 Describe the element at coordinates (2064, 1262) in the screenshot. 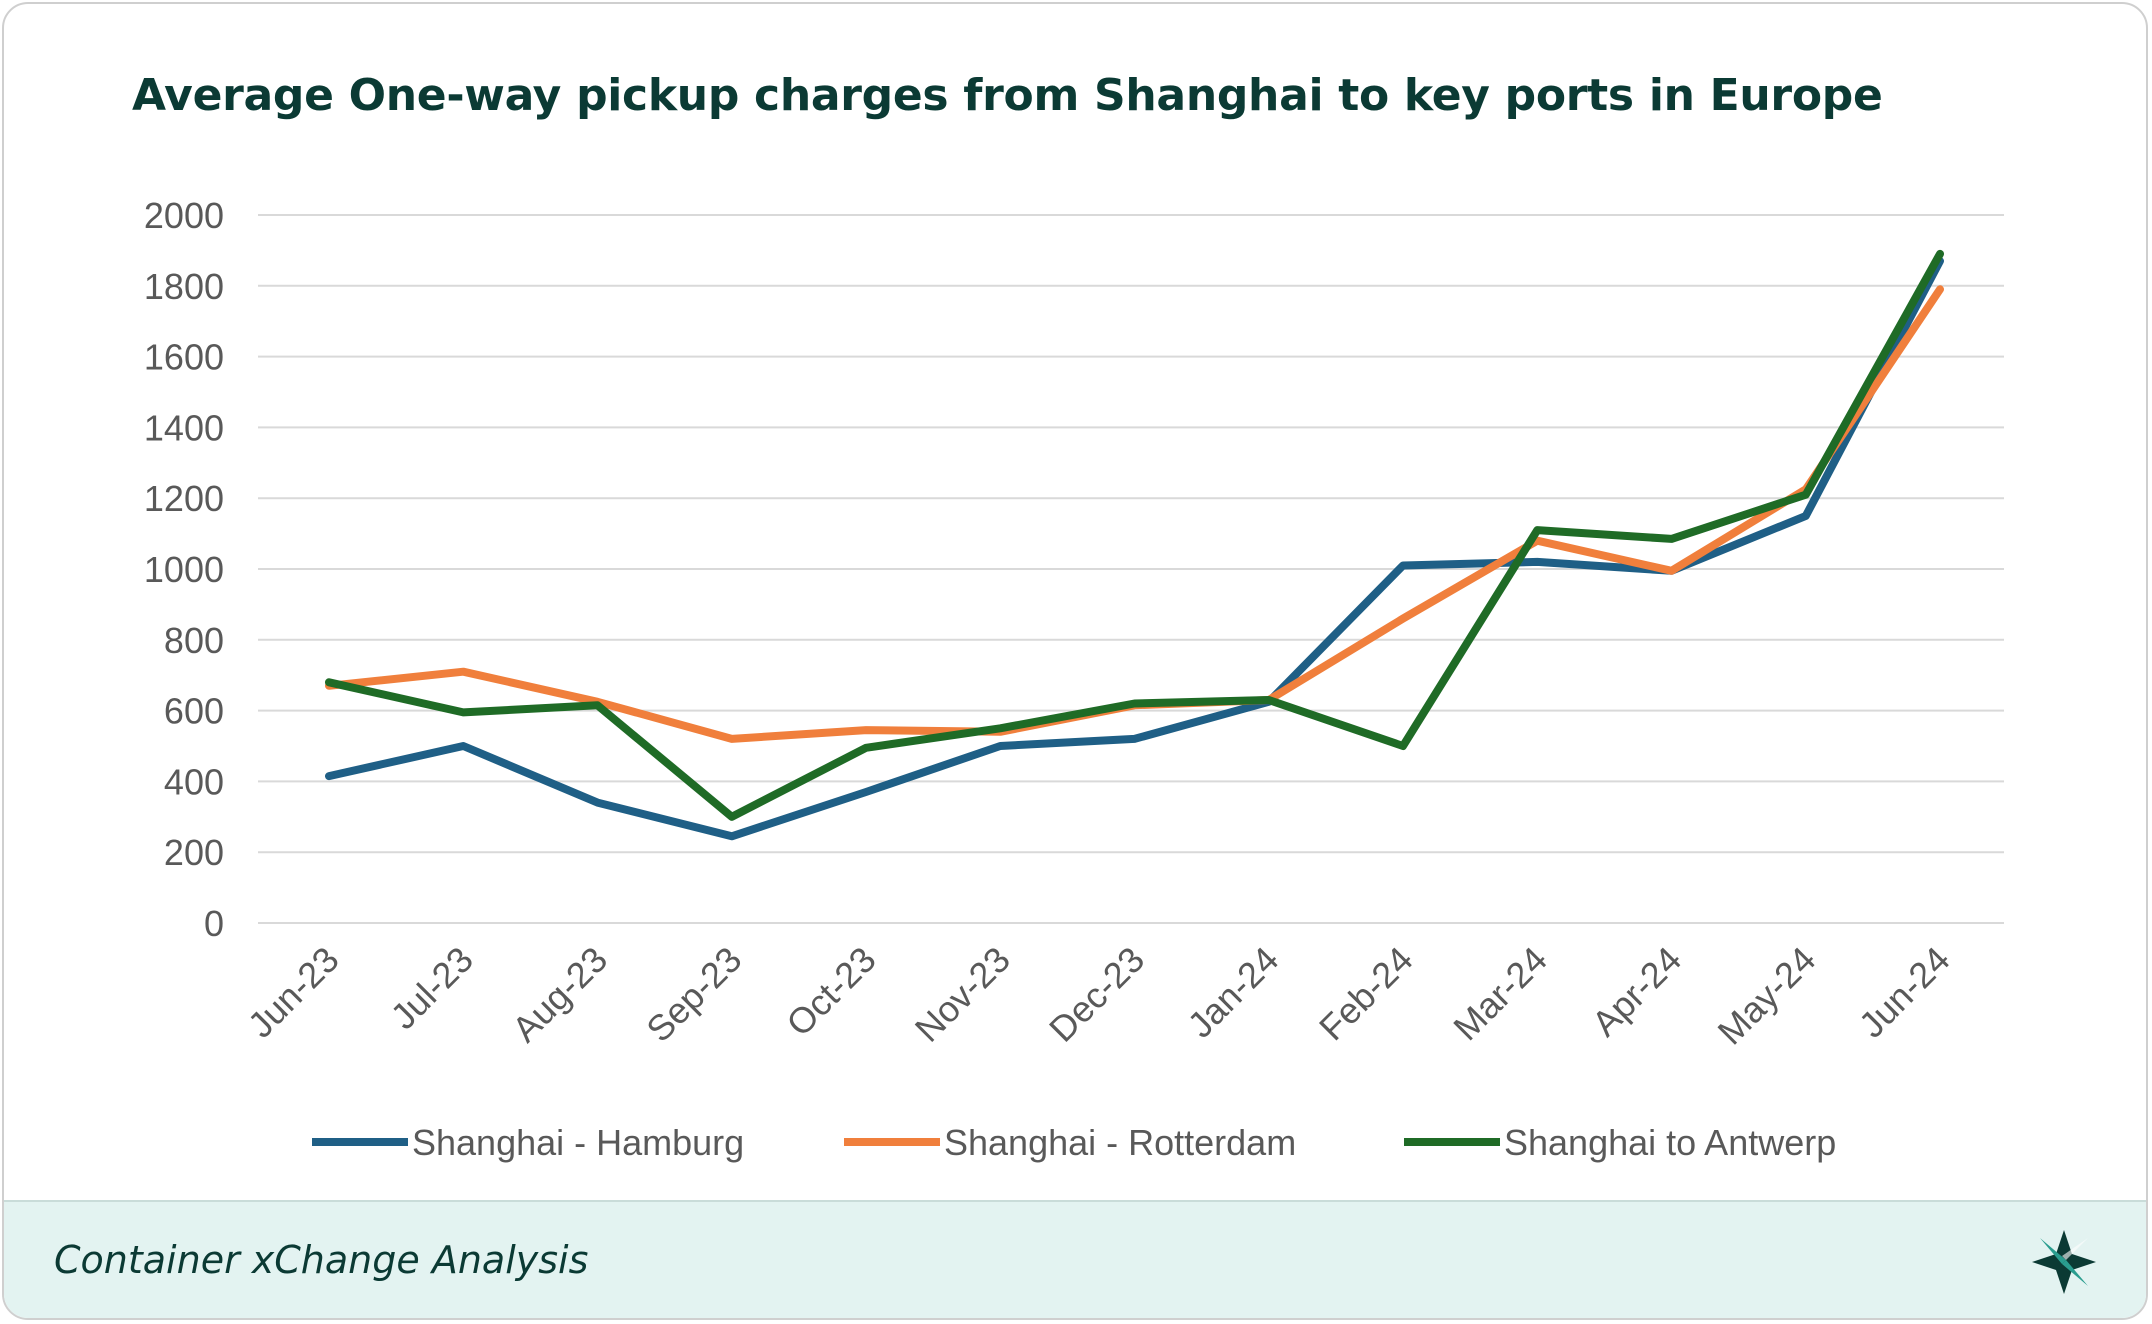

I see `xchange-logo-icon` at that location.